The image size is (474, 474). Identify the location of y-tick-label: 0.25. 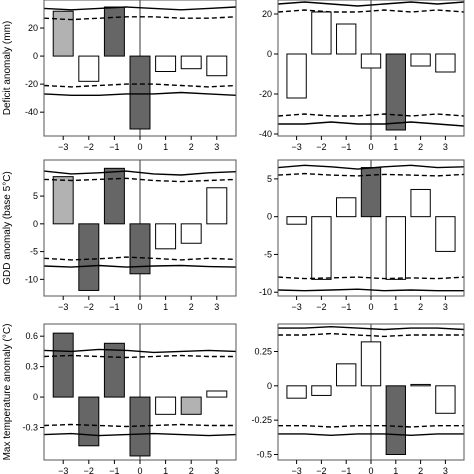
(263, 351).